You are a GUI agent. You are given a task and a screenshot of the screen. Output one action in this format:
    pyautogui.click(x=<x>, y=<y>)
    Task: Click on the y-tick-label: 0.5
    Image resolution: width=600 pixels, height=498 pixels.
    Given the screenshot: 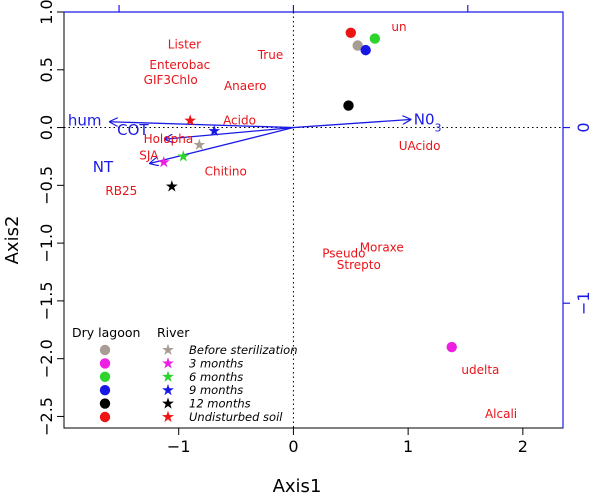 What is the action you would take?
    pyautogui.click(x=46, y=69)
    